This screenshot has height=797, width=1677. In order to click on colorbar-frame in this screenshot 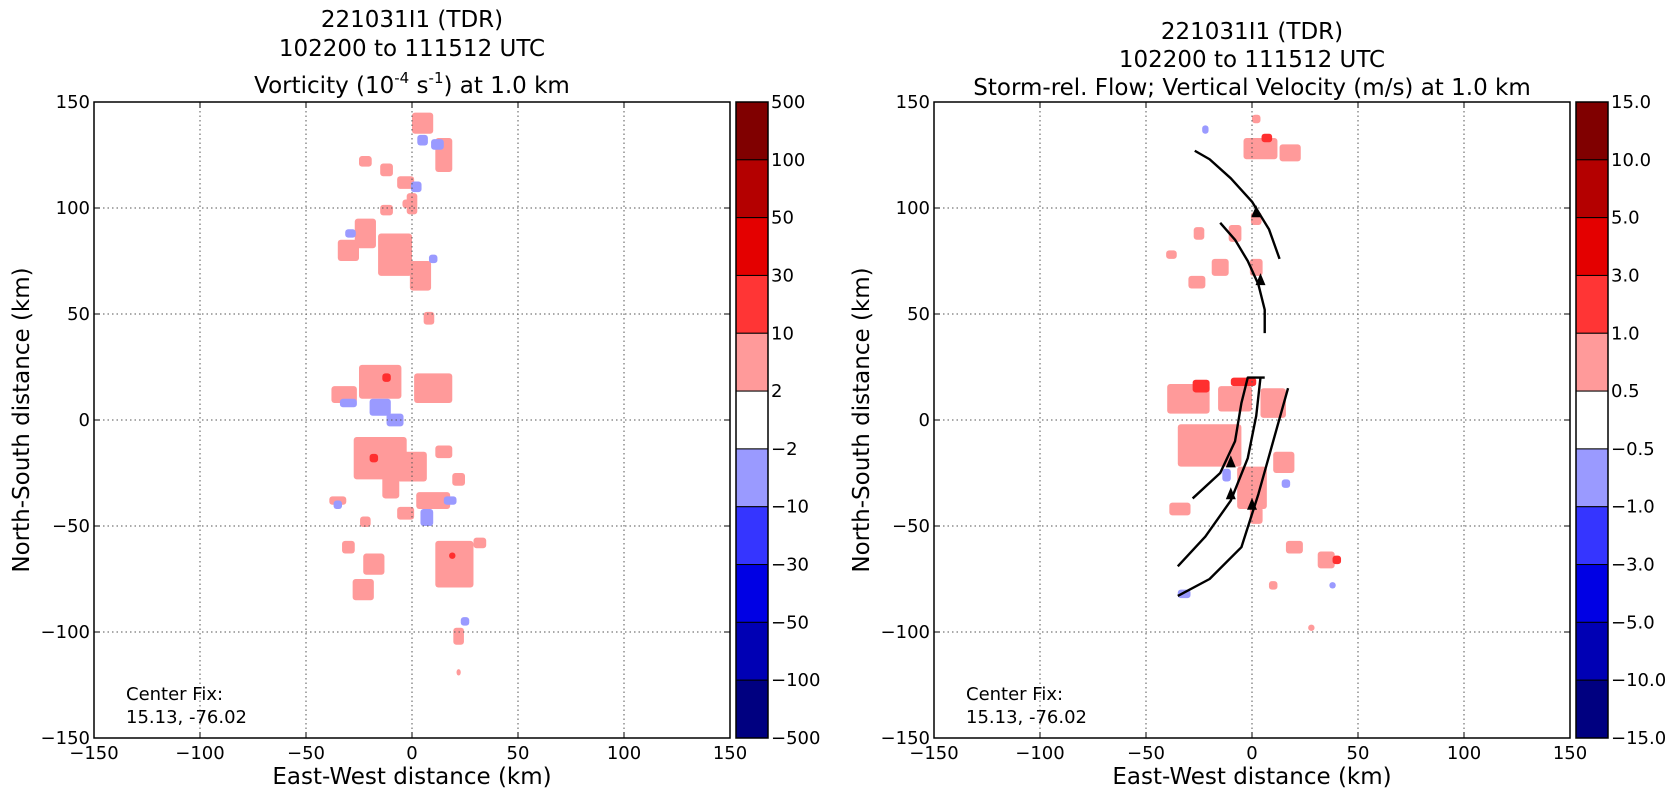, I will do `click(752, 420)`.